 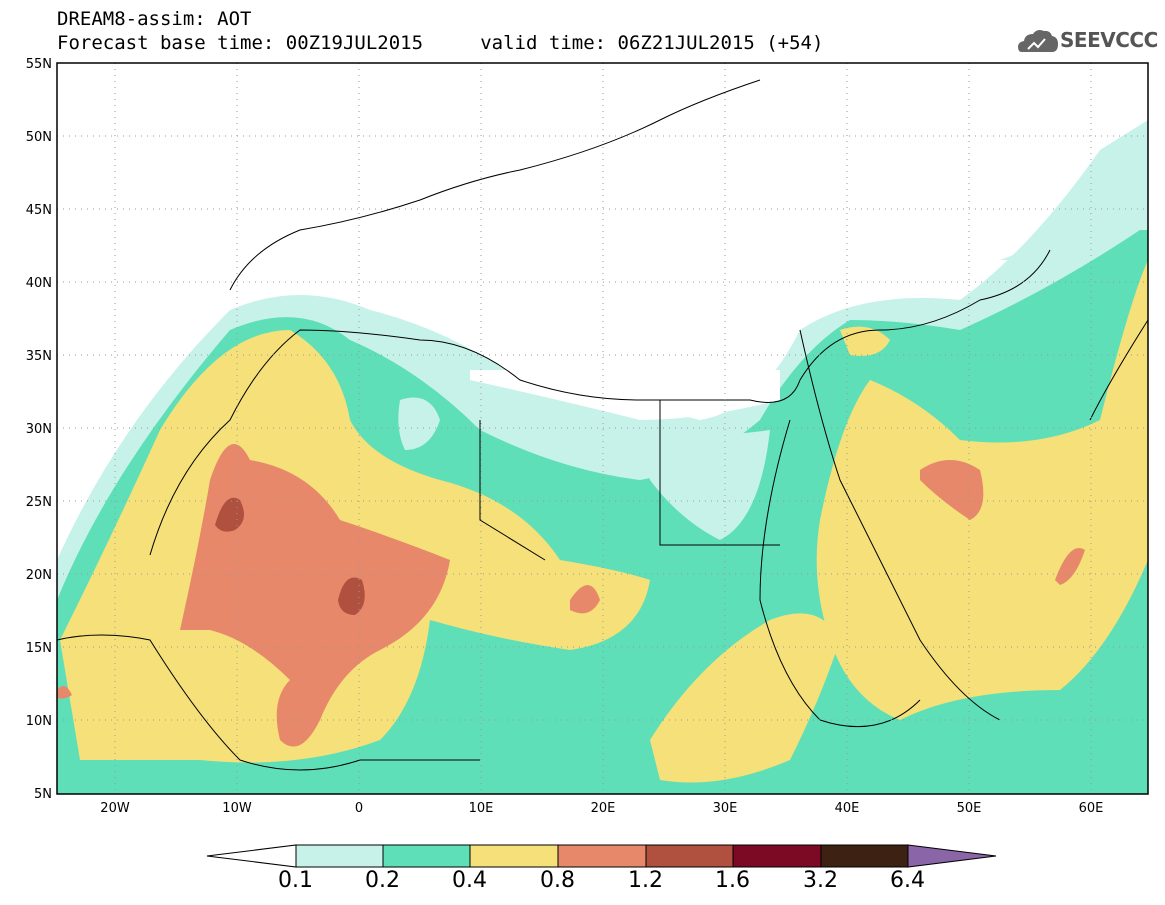 What do you see at coordinates (237, 808) in the screenshot?
I see `lon-label: 10W` at bounding box center [237, 808].